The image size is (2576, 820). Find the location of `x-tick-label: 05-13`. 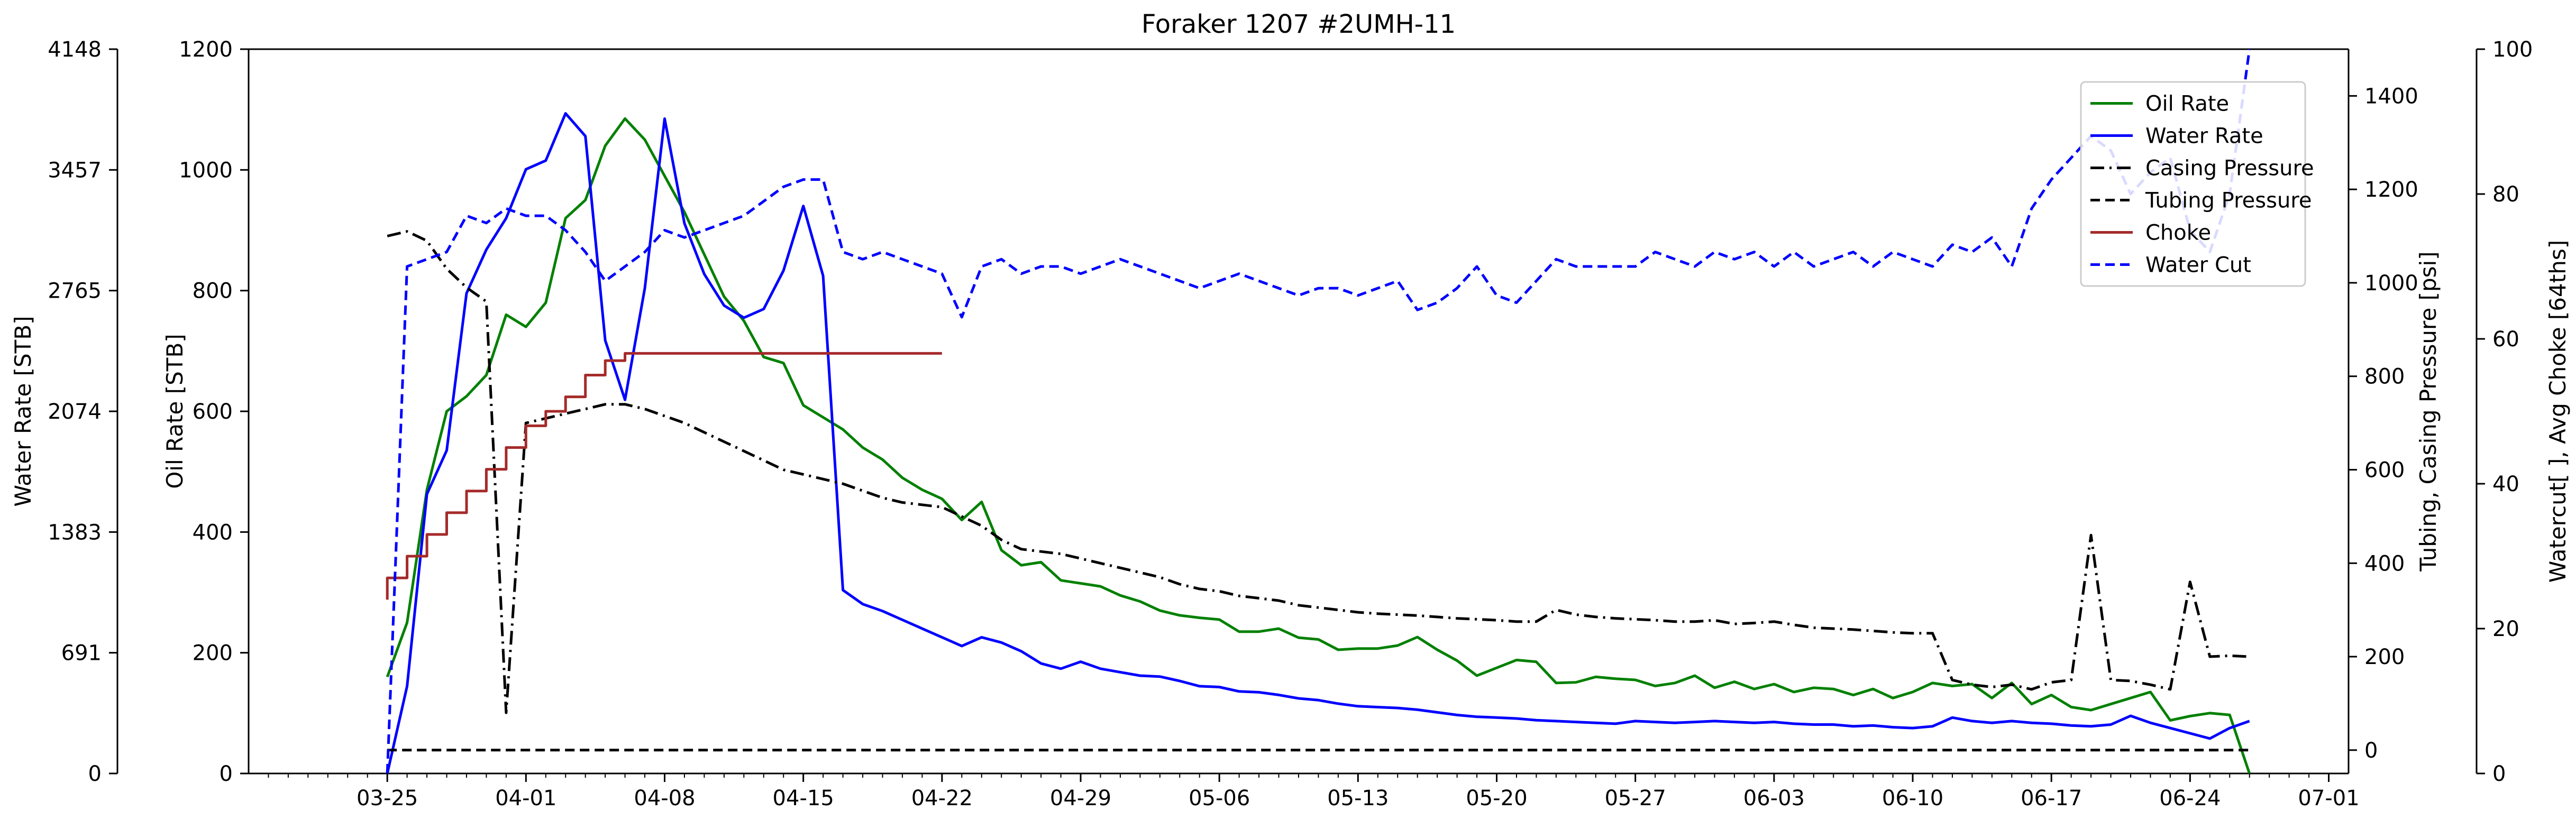

x-tick-label: 05-13 is located at coordinates (1358, 798).